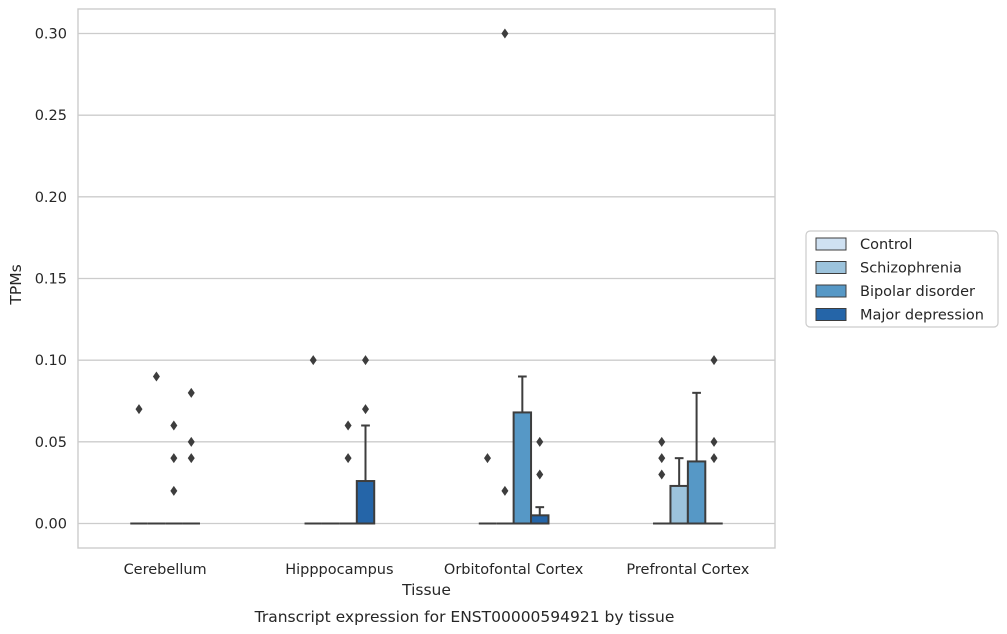 The width and height of the screenshot is (1007, 634). I want to click on x-axis-label: Tissue, so click(426, 590).